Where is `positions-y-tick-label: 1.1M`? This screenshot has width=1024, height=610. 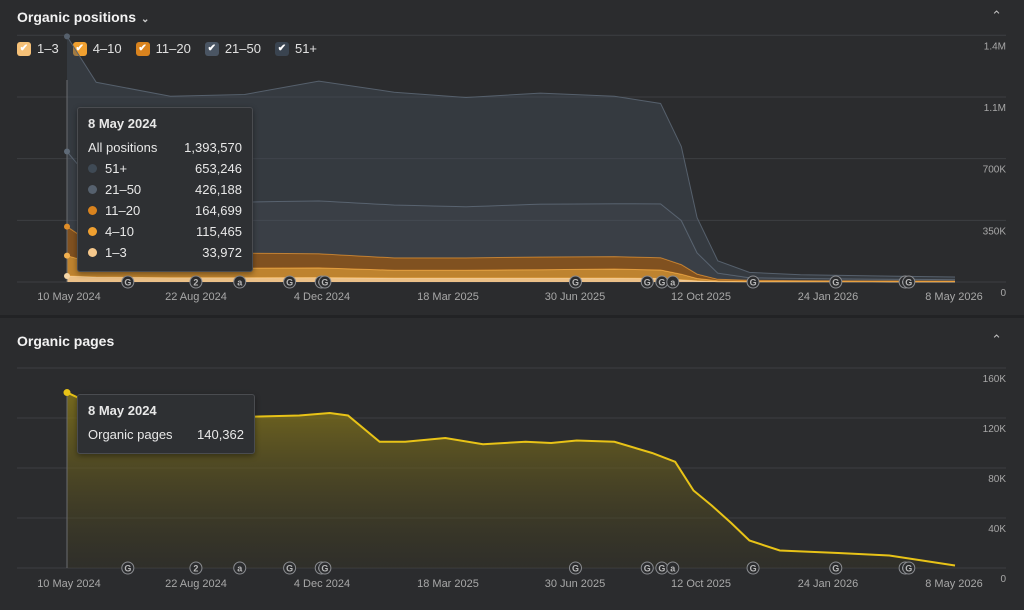
positions-y-tick-label: 1.1M is located at coordinates (995, 108).